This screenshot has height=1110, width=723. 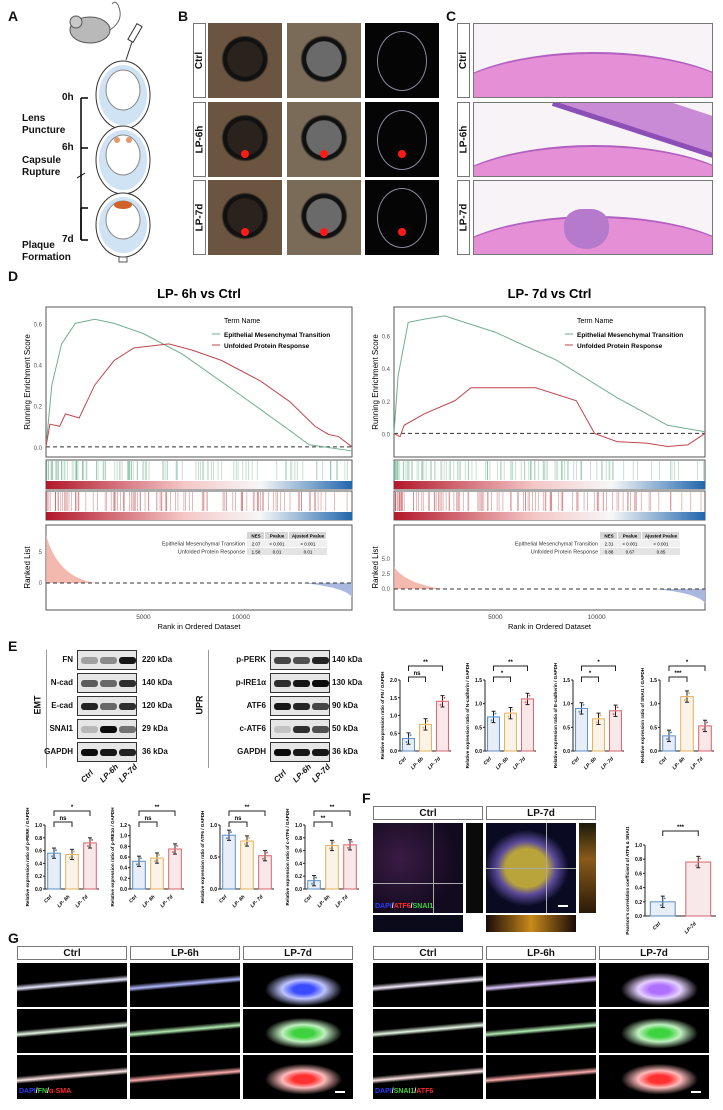 I want to click on significance-label: ns, so click(x=417, y=674).